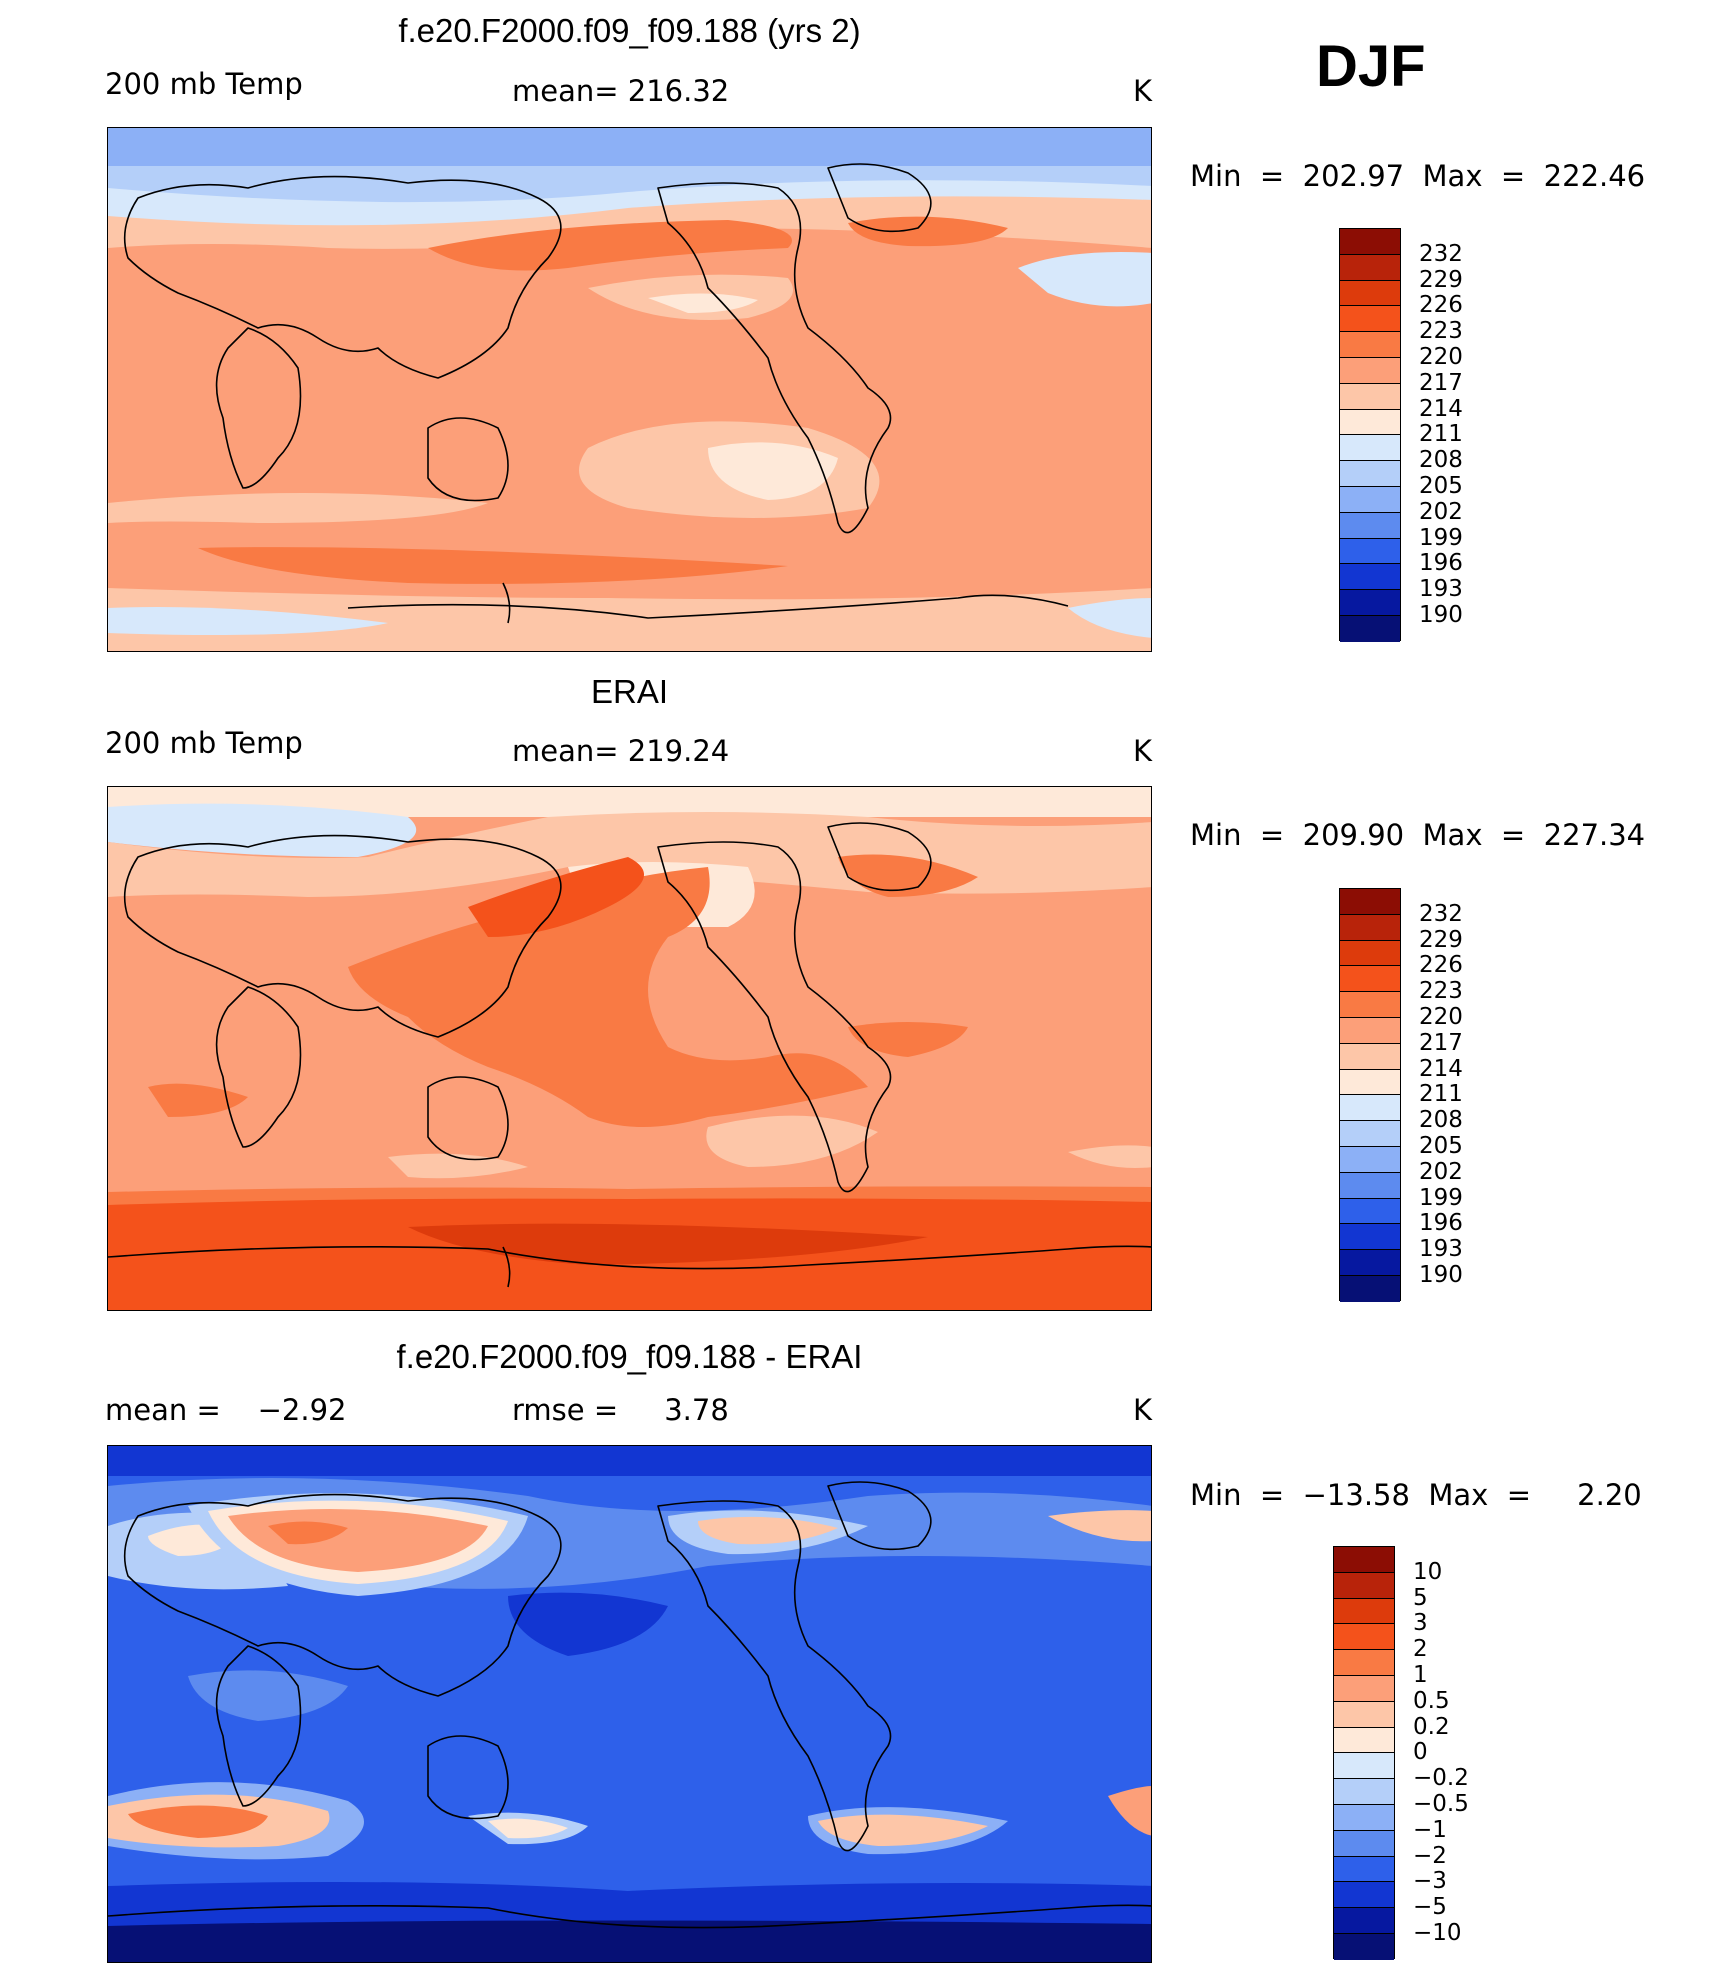 The image size is (1710, 1963). What do you see at coordinates (629, 691) in the screenshot?
I see `panel-title: ERAI` at bounding box center [629, 691].